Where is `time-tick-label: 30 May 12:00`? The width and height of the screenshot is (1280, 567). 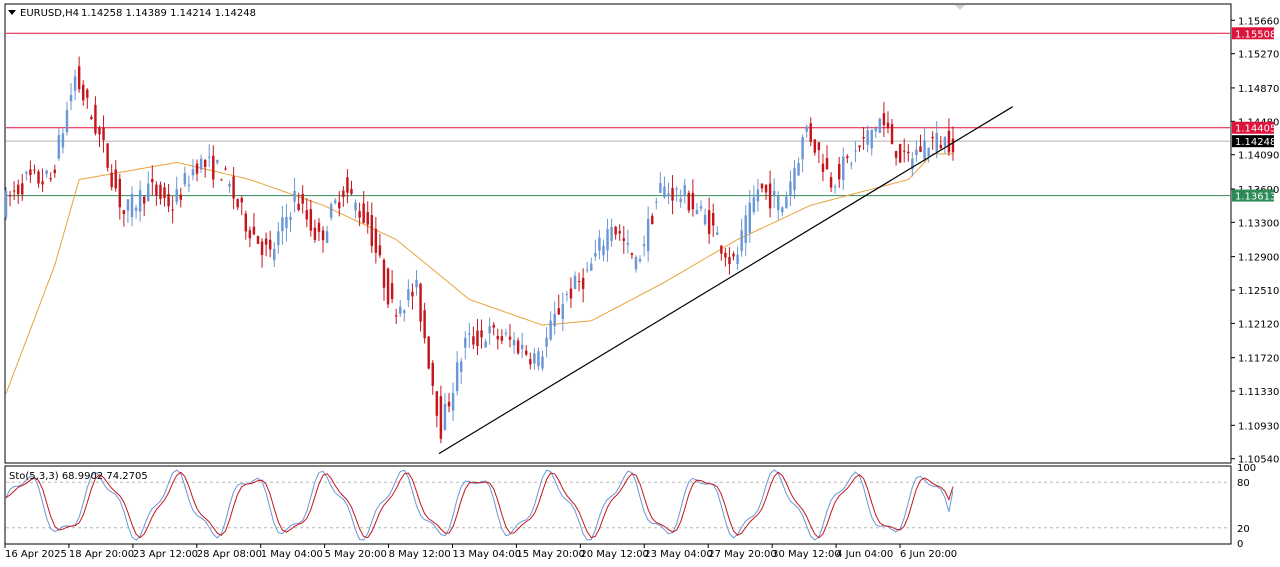
time-tick-label: 30 May 12:00 is located at coordinates (806, 554).